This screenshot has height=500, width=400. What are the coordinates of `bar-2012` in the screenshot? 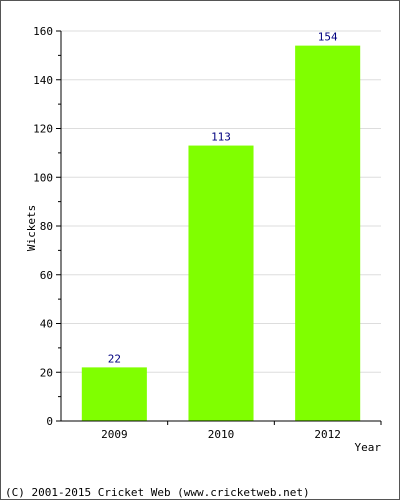 It's located at (328, 233).